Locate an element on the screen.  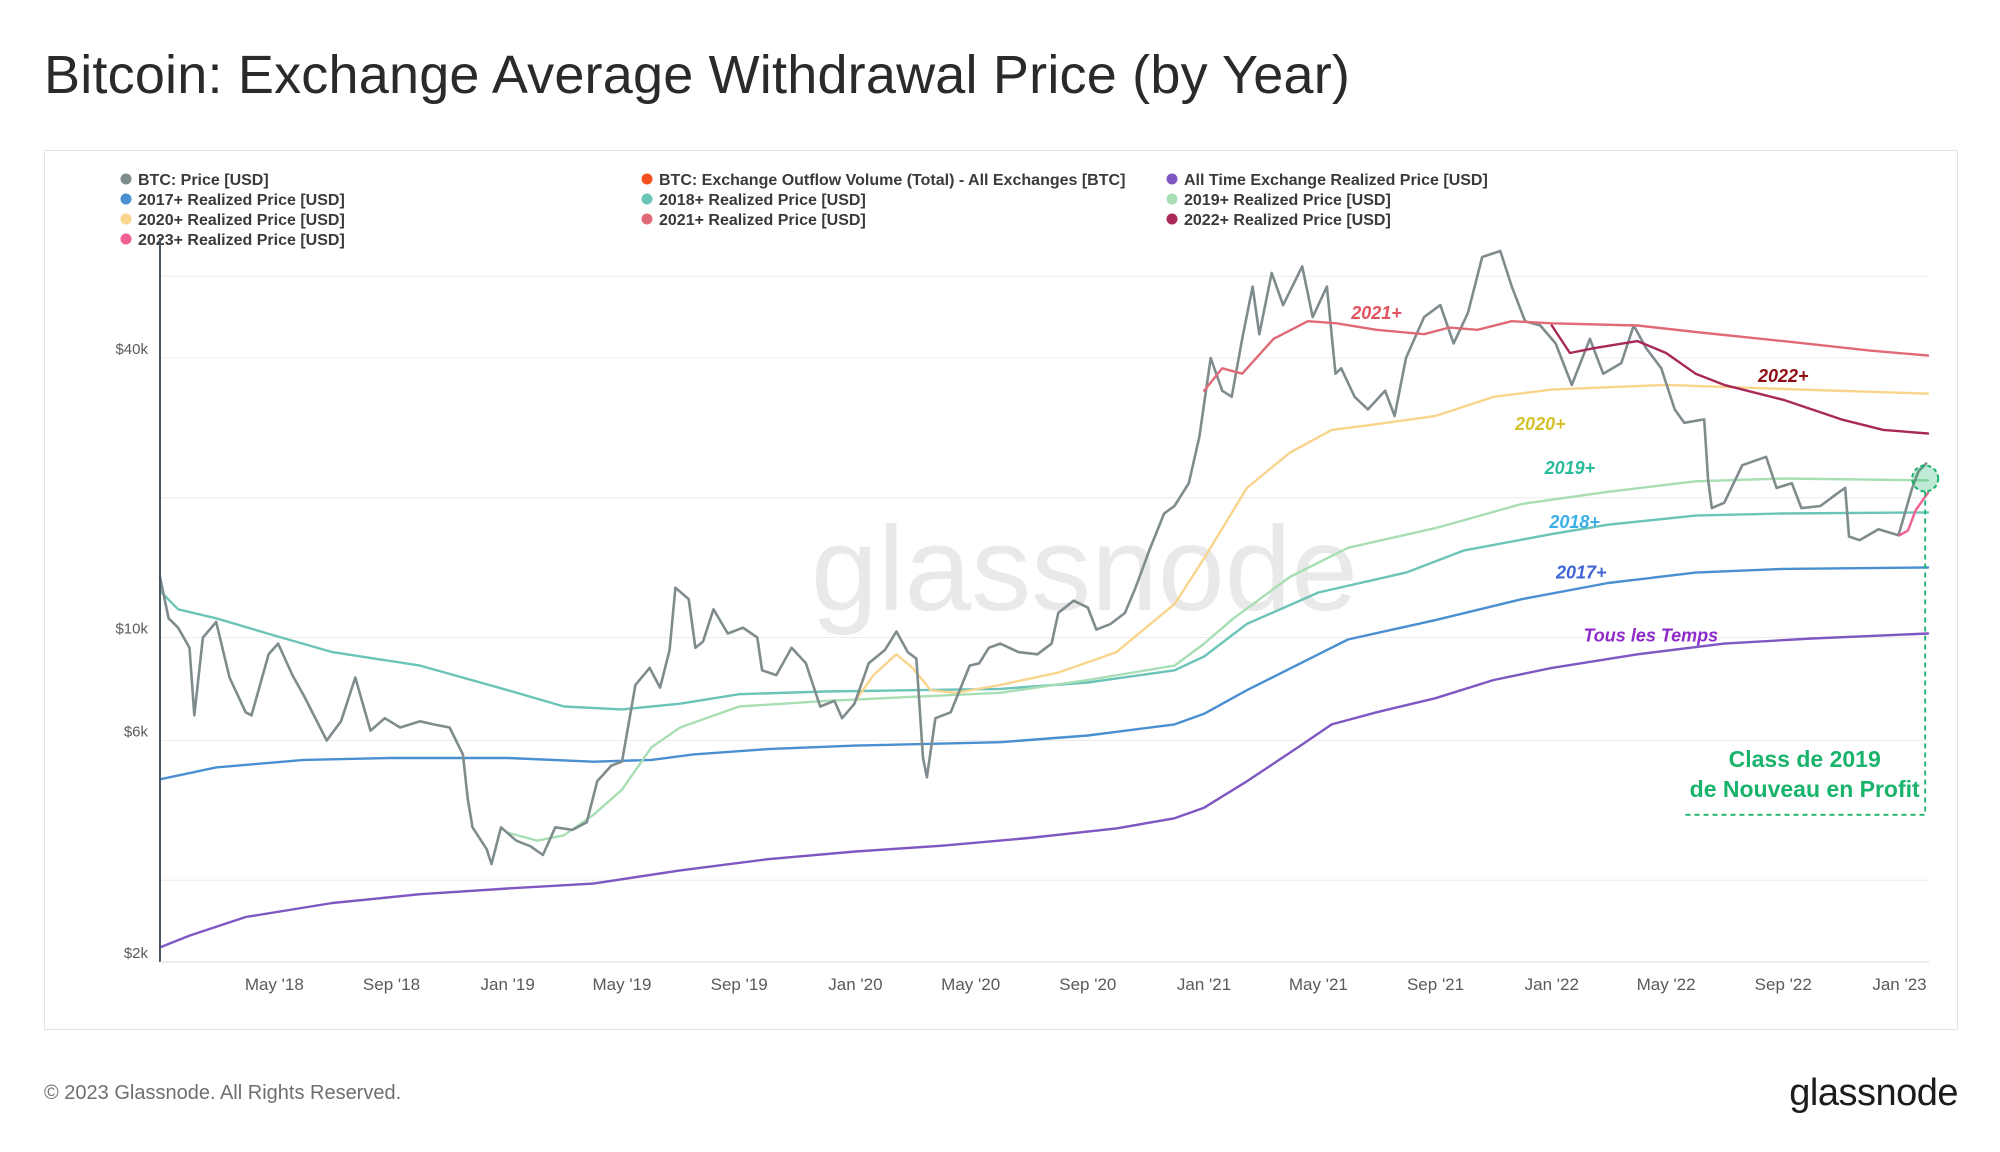
annotation: Class de 2019 de Nouveau en Profit is located at coordinates (1812, 640).